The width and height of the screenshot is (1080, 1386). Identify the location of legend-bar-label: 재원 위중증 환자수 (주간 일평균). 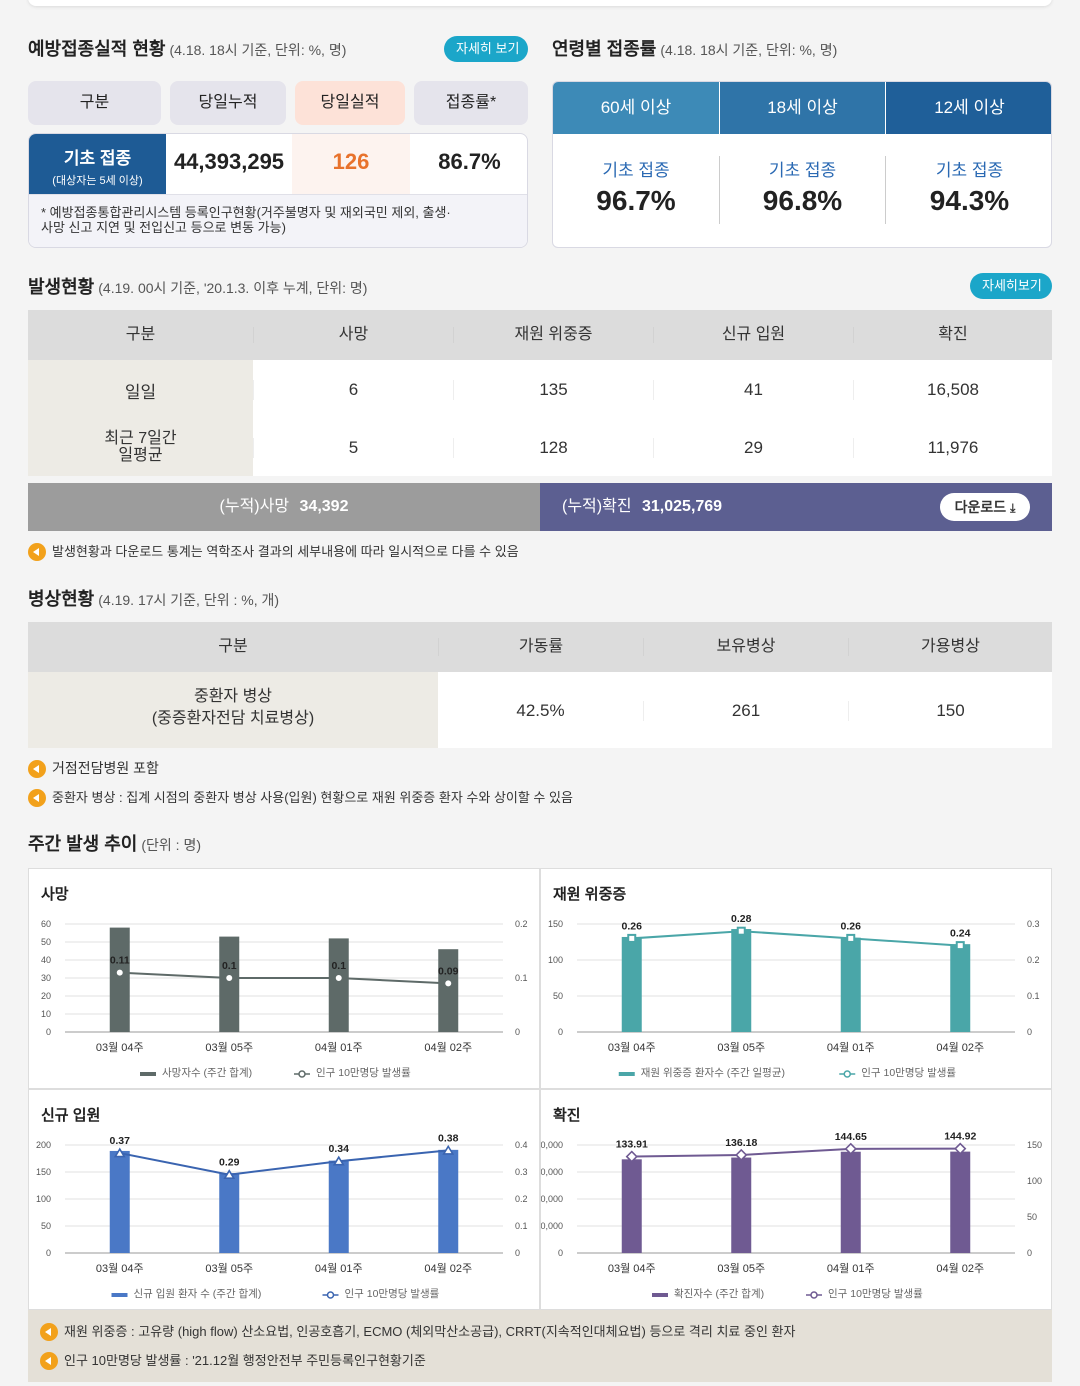
(713, 1072).